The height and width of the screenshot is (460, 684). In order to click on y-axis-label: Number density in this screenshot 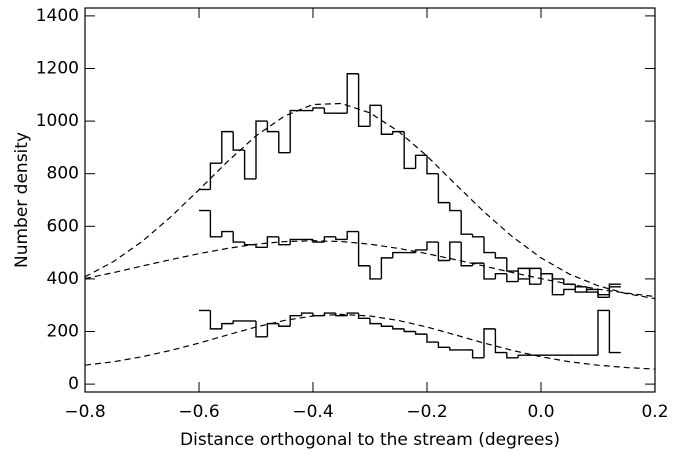, I will do `click(22, 200)`.